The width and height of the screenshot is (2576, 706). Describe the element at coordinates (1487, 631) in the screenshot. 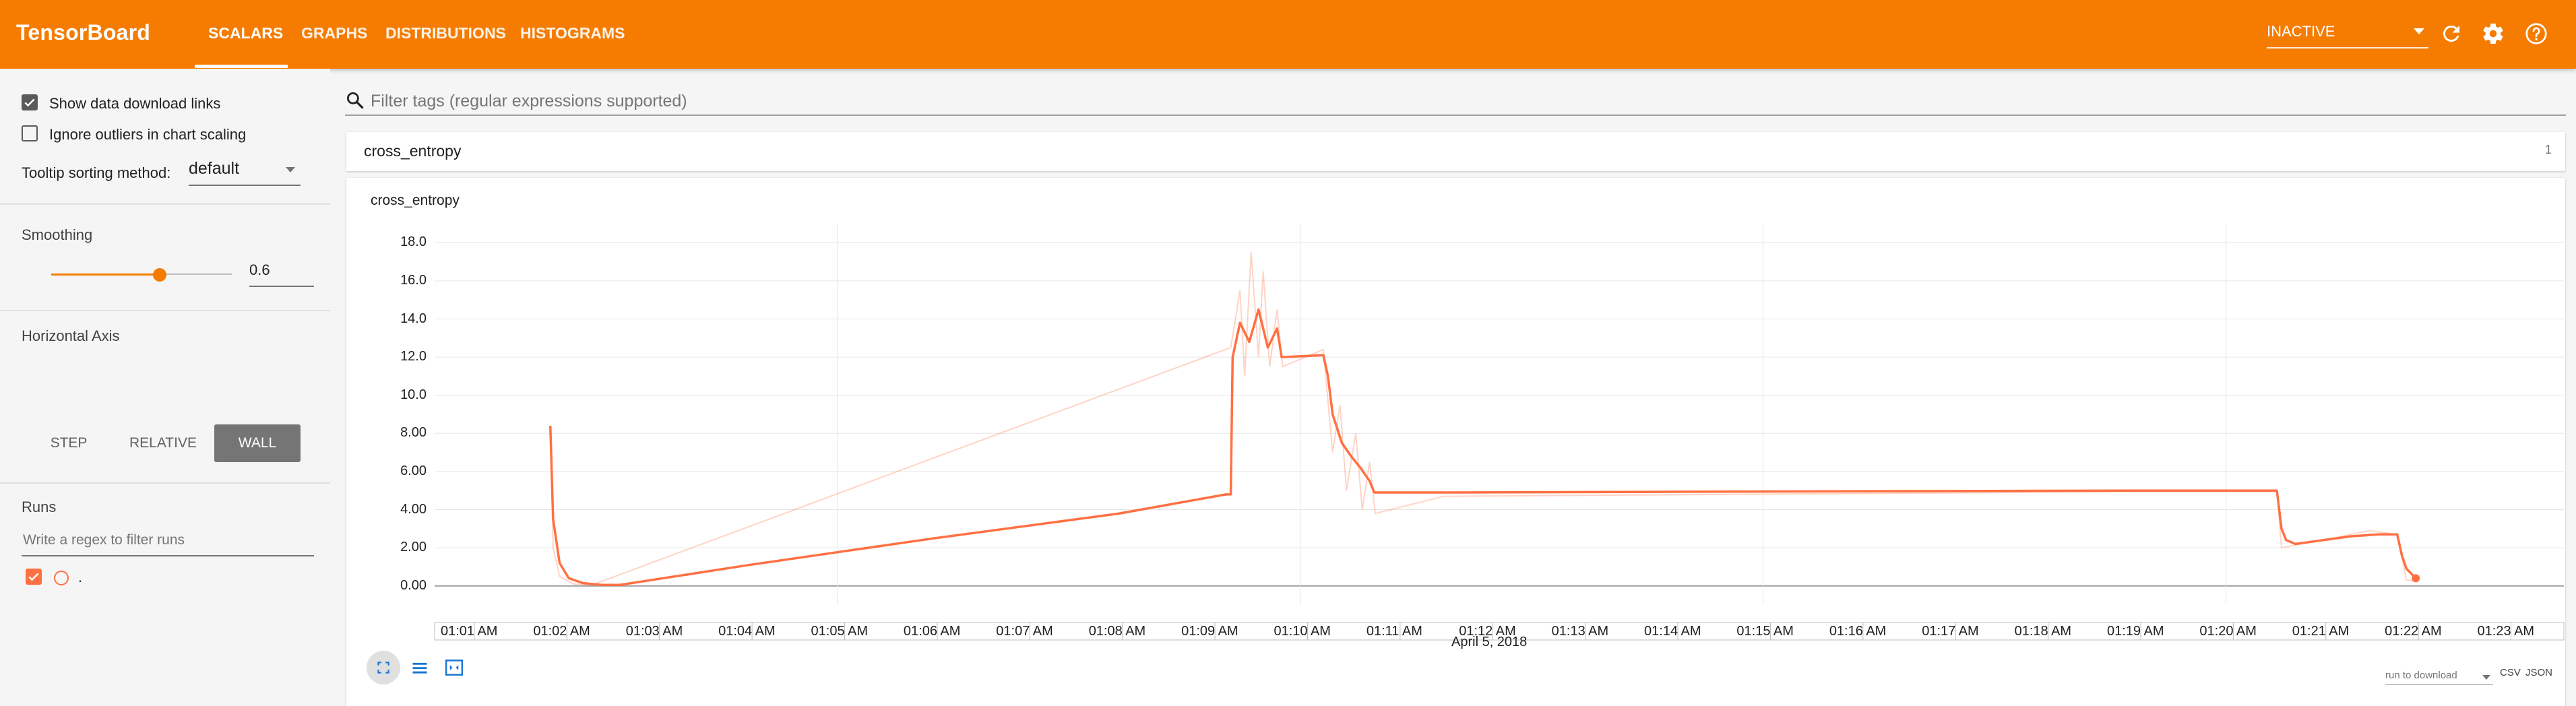

I see `x-tick-label: 01:12 AM` at that location.